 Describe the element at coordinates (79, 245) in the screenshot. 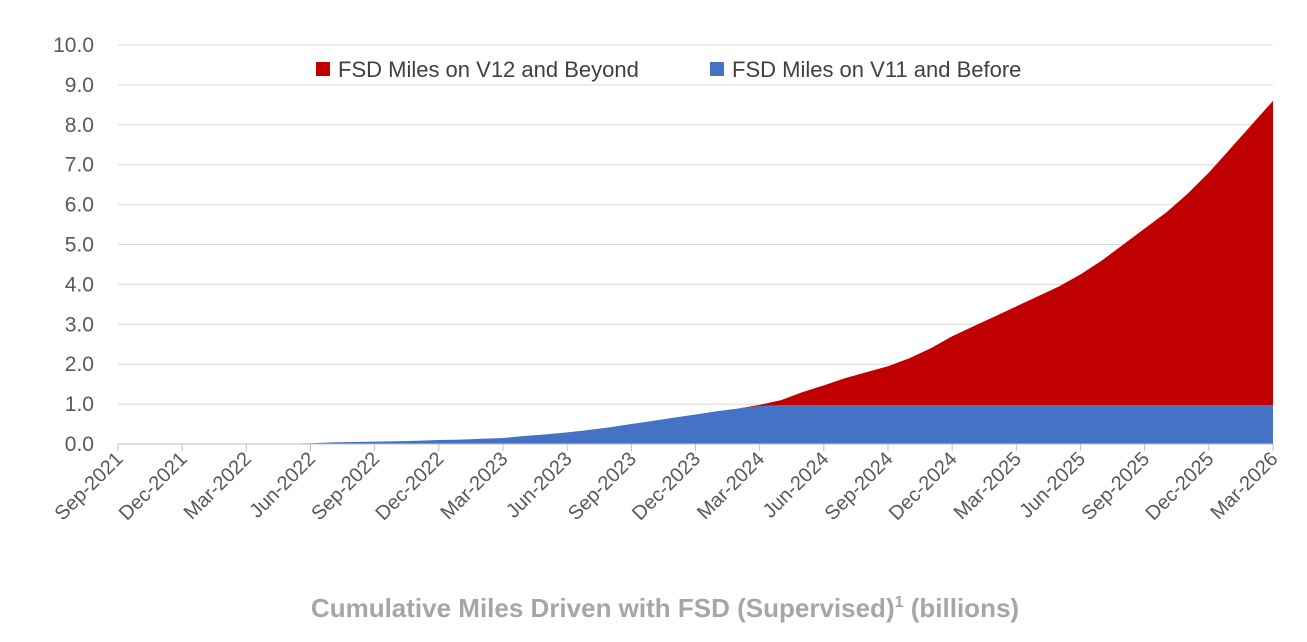

I see `y-tick-label-5: 5.0` at that location.